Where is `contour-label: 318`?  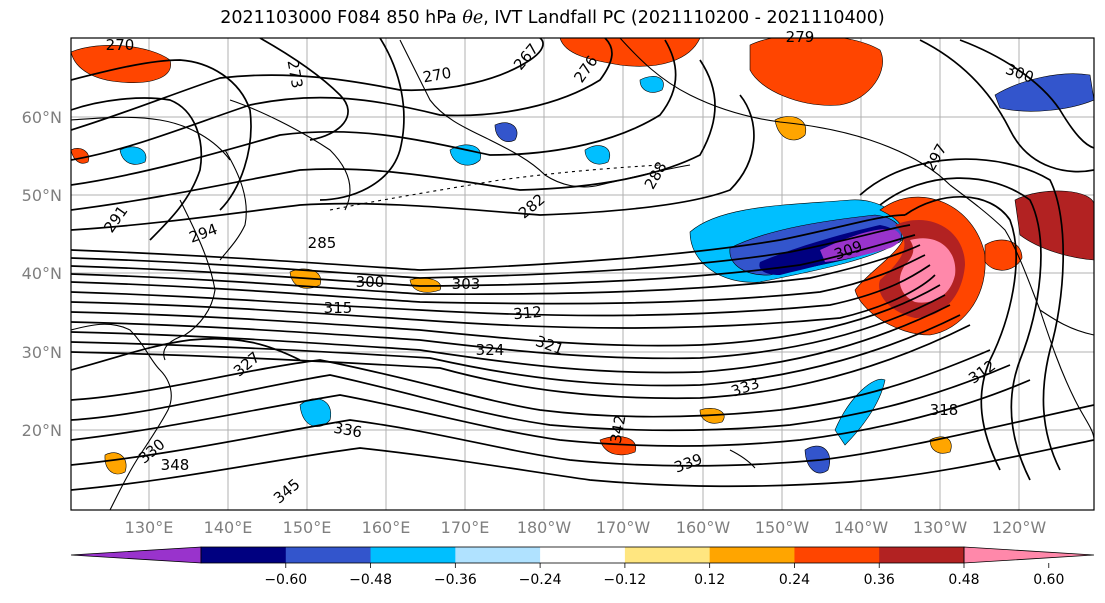
contour-label: 318 is located at coordinates (944, 410).